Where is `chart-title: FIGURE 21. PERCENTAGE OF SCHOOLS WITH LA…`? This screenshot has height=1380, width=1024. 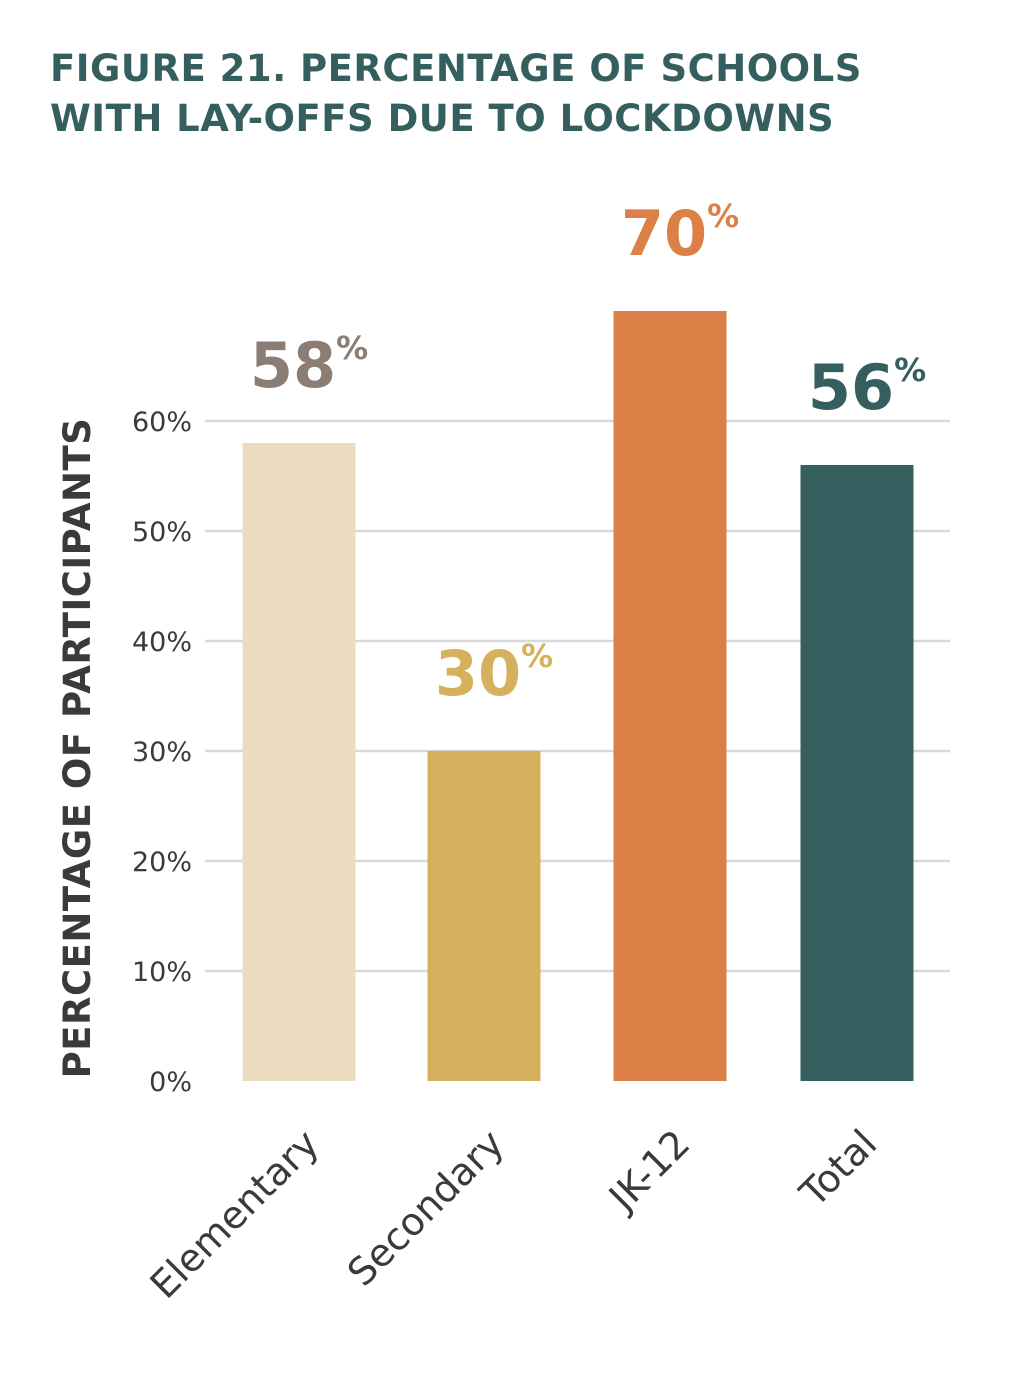
chart-title: FIGURE 21. PERCENTAGE OF SCHOOLS WITH LA… is located at coordinates (500, 94).